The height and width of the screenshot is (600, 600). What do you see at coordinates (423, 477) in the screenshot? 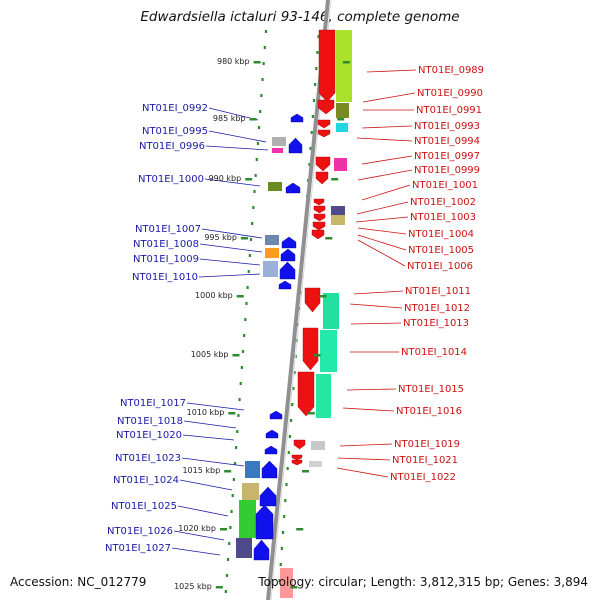
I see `right-gene-label: NT01EI_1022` at bounding box center [423, 477].